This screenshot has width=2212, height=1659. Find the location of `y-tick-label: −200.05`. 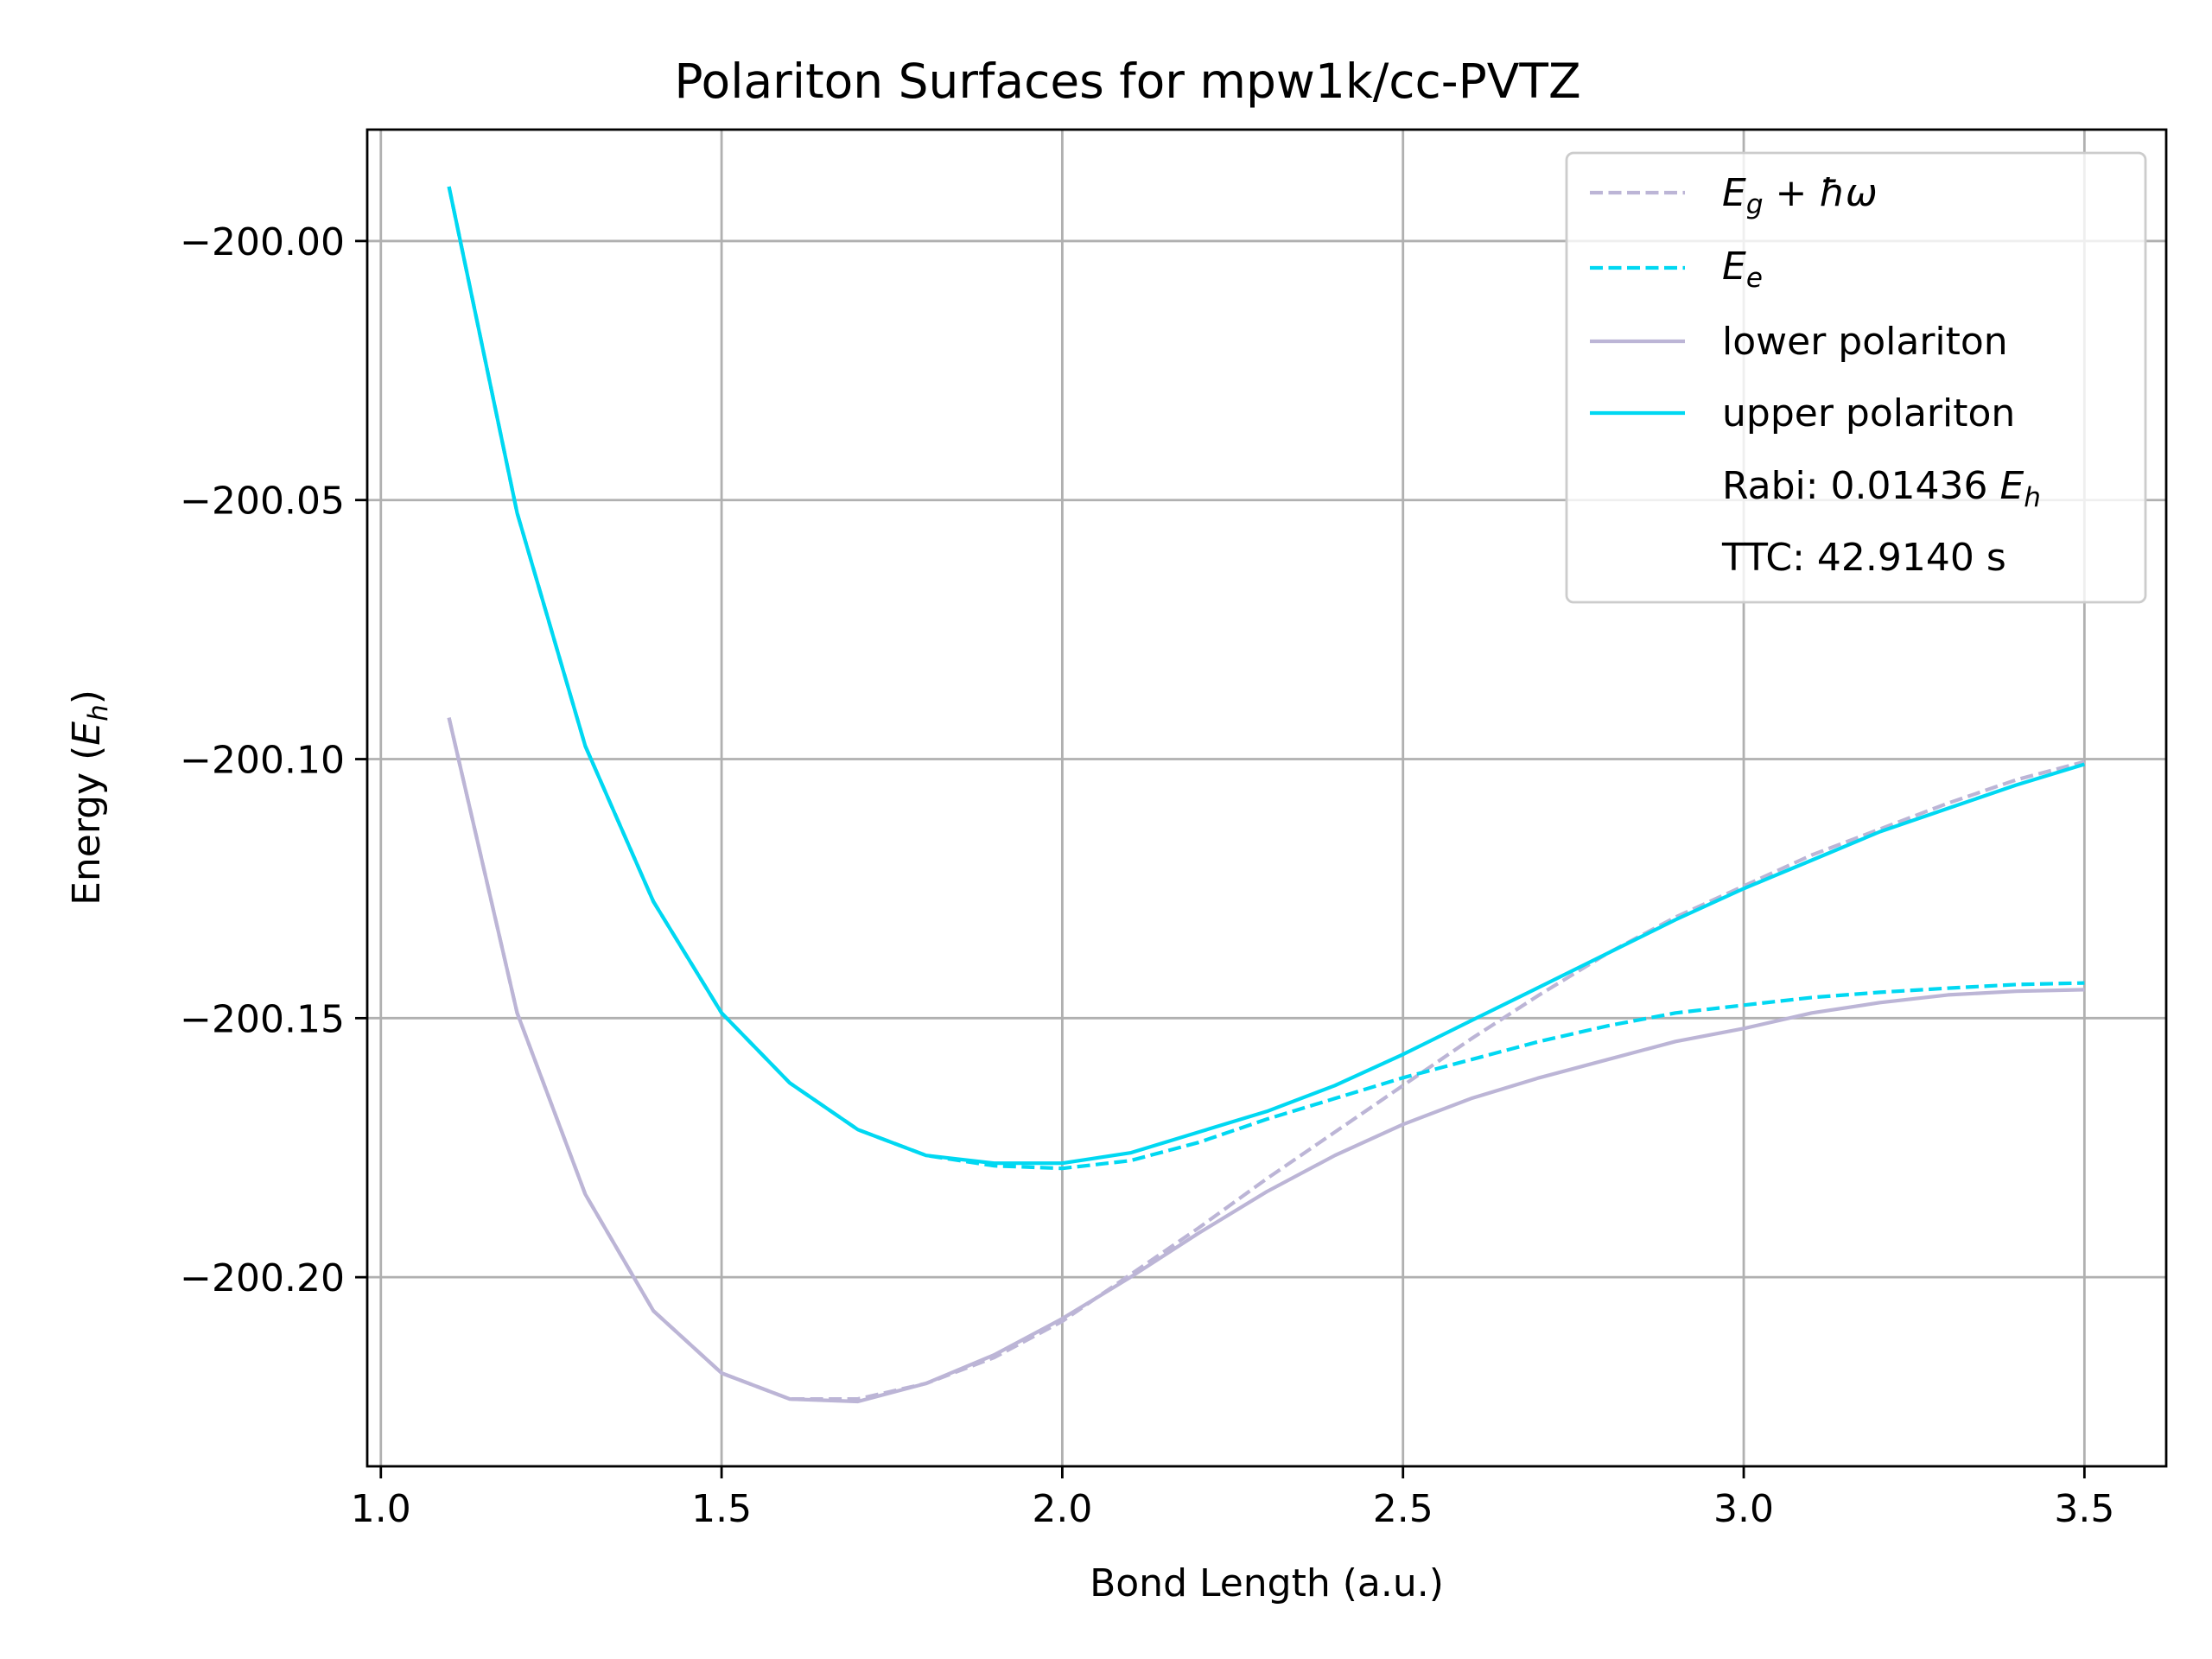

y-tick-label: −200.05 is located at coordinates (262, 502).